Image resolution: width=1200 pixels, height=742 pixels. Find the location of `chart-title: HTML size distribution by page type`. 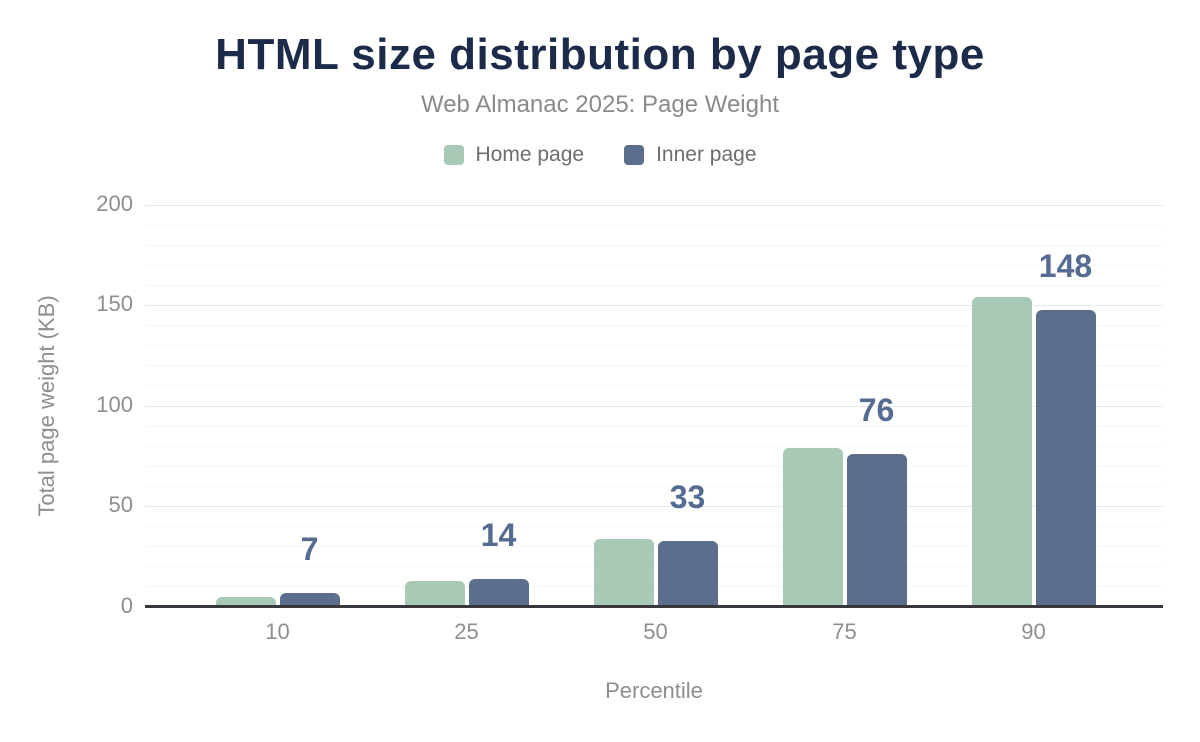

chart-title: HTML size distribution by page type is located at coordinates (600, 54).